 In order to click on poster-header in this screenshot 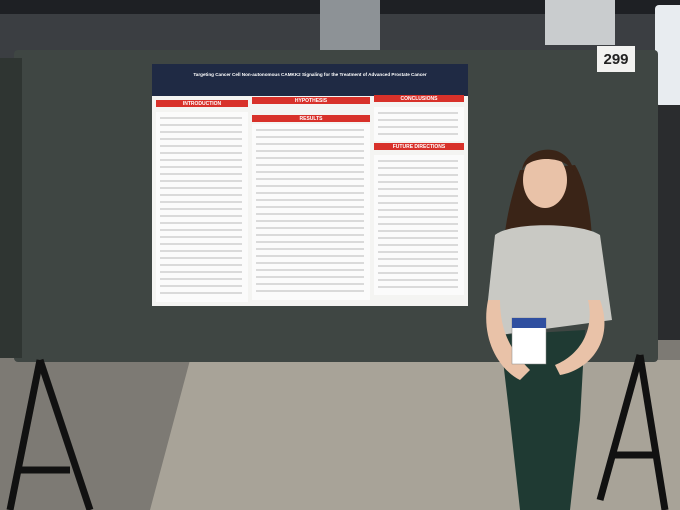, I will do `click(310, 80)`.